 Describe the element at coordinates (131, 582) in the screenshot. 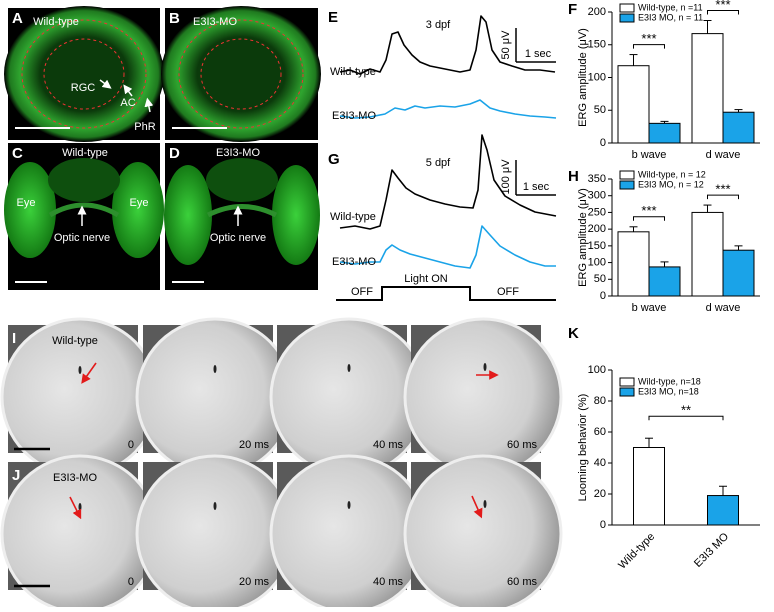

I see `time-label: 0` at that location.